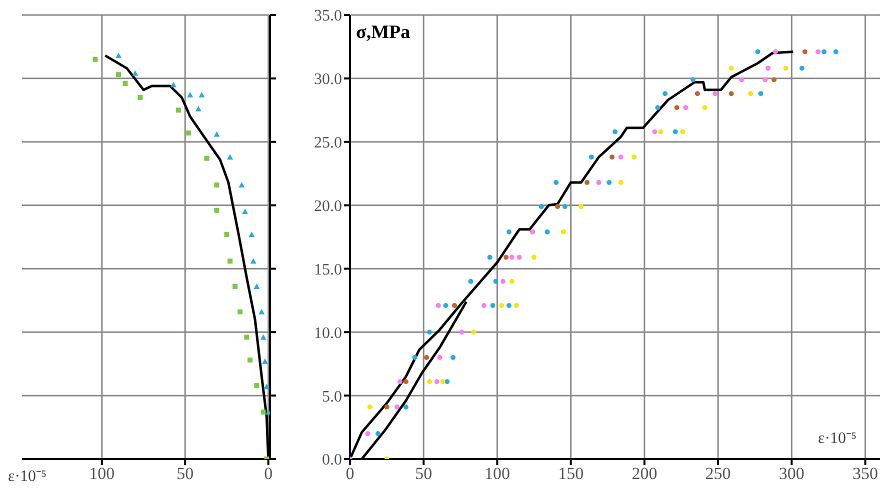 Image resolution: width=889 pixels, height=502 pixels. I want to click on y-tick-label: 5.0, so click(332, 397).